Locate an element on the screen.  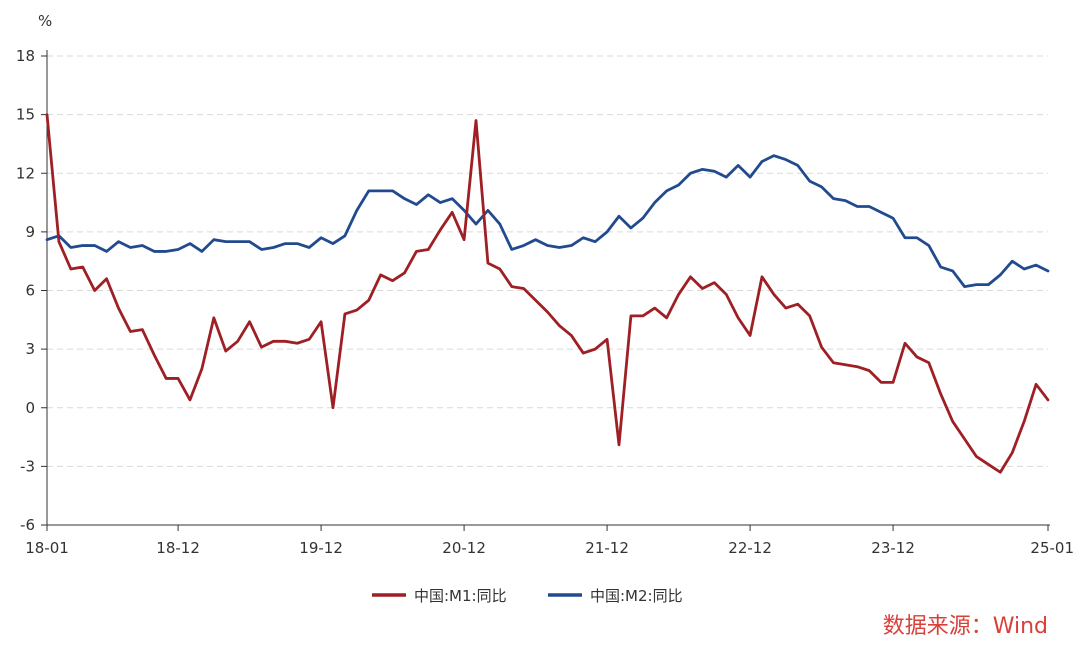
x-tick-label: 18-12 is located at coordinates (178, 548).